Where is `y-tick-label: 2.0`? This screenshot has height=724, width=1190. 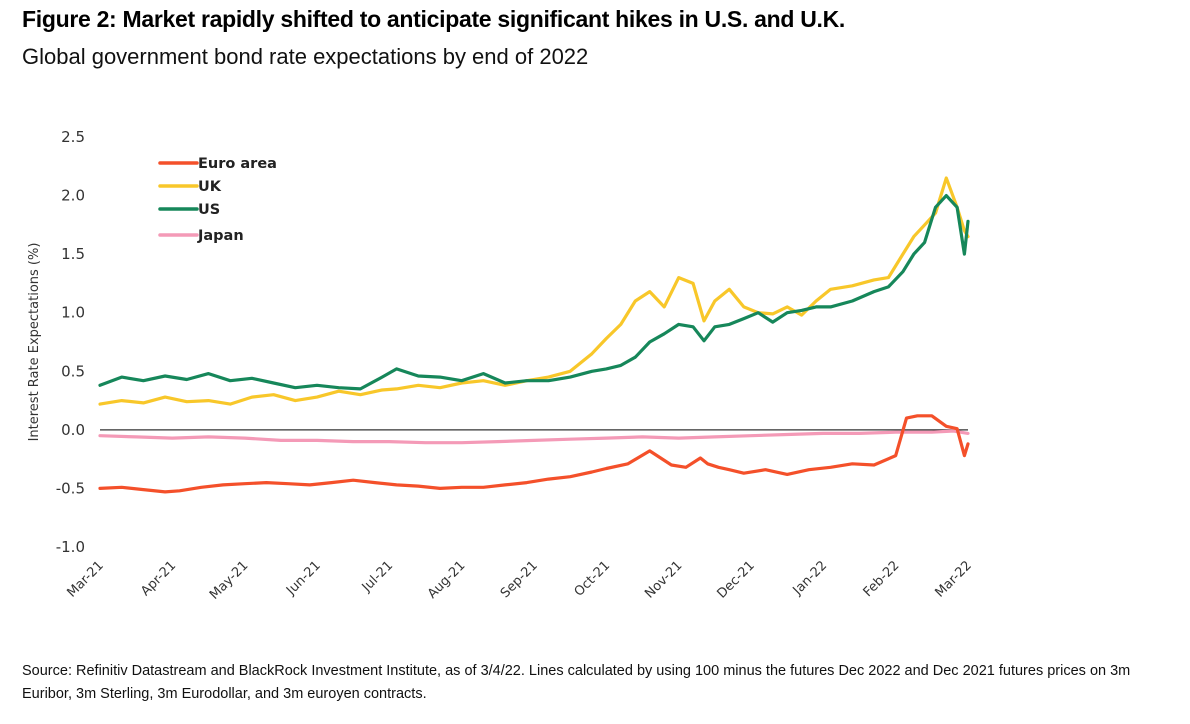 y-tick-label: 2.0 is located at coordinates (73, 196).